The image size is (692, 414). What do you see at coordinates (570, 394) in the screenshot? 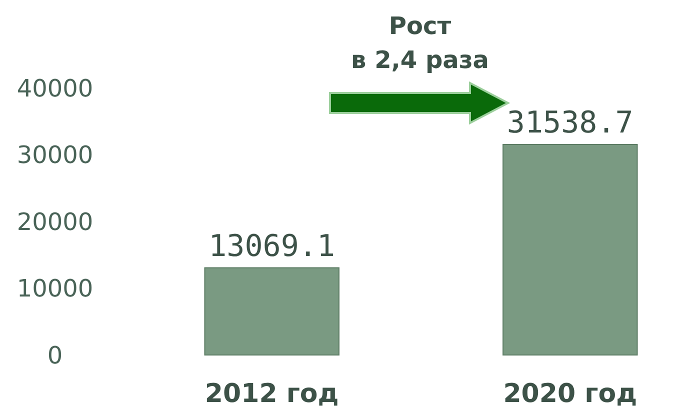
I see `x-tick-label: 2020 год` at bounding box center [570, 394].